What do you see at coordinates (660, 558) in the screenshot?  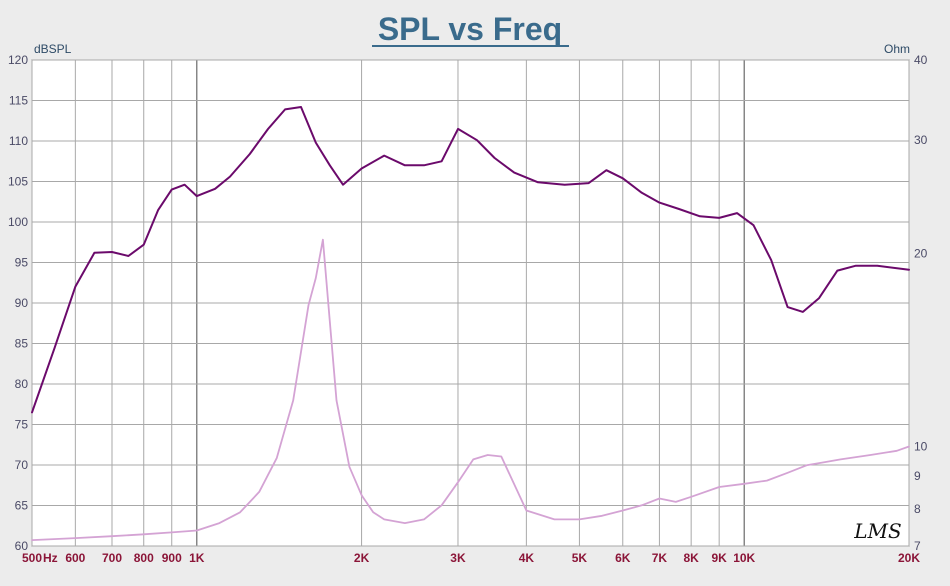 I see `x-tick-label: 7K` at bounding box center [660, 558].